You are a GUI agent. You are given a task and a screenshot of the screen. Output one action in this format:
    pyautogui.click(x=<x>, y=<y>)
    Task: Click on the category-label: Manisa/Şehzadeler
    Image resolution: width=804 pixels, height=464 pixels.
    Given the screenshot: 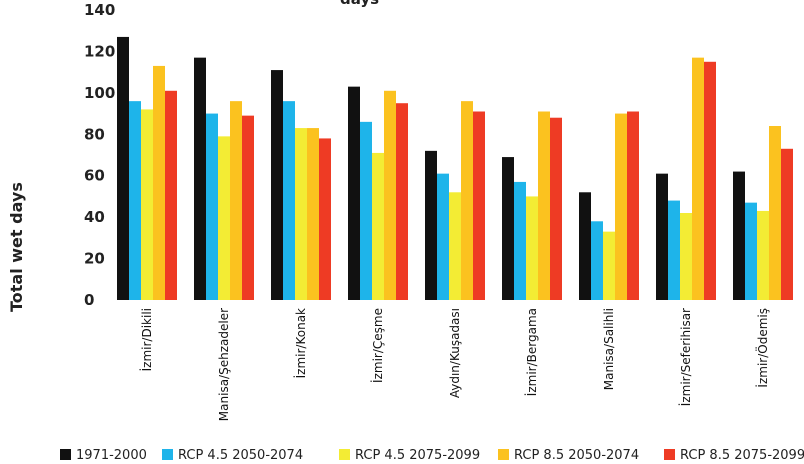 What is the action you would take?
    pyautogui.click(x=224, y=364)
    